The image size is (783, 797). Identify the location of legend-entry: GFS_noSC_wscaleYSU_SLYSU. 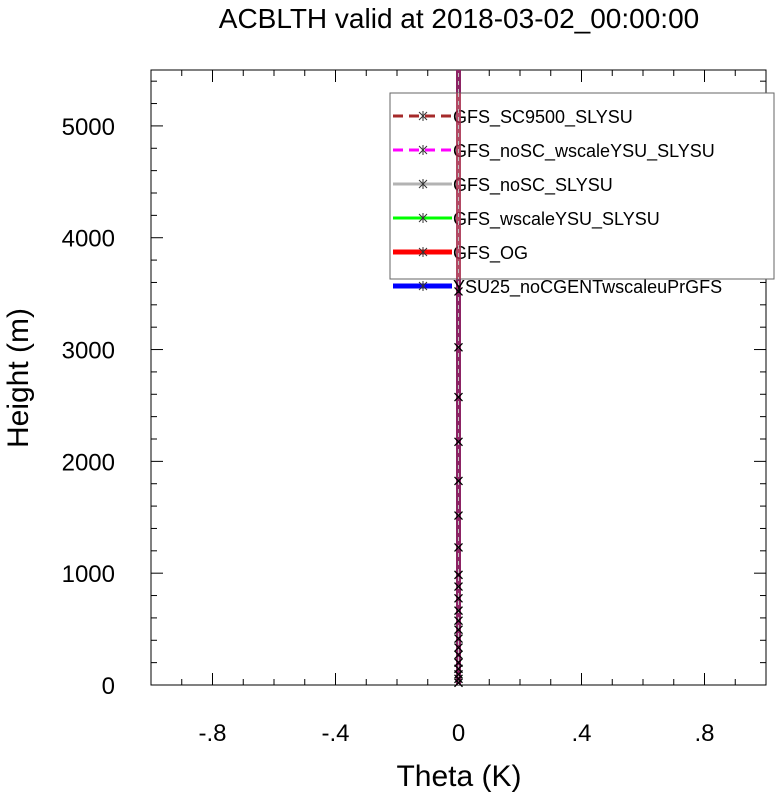
(554, 151).